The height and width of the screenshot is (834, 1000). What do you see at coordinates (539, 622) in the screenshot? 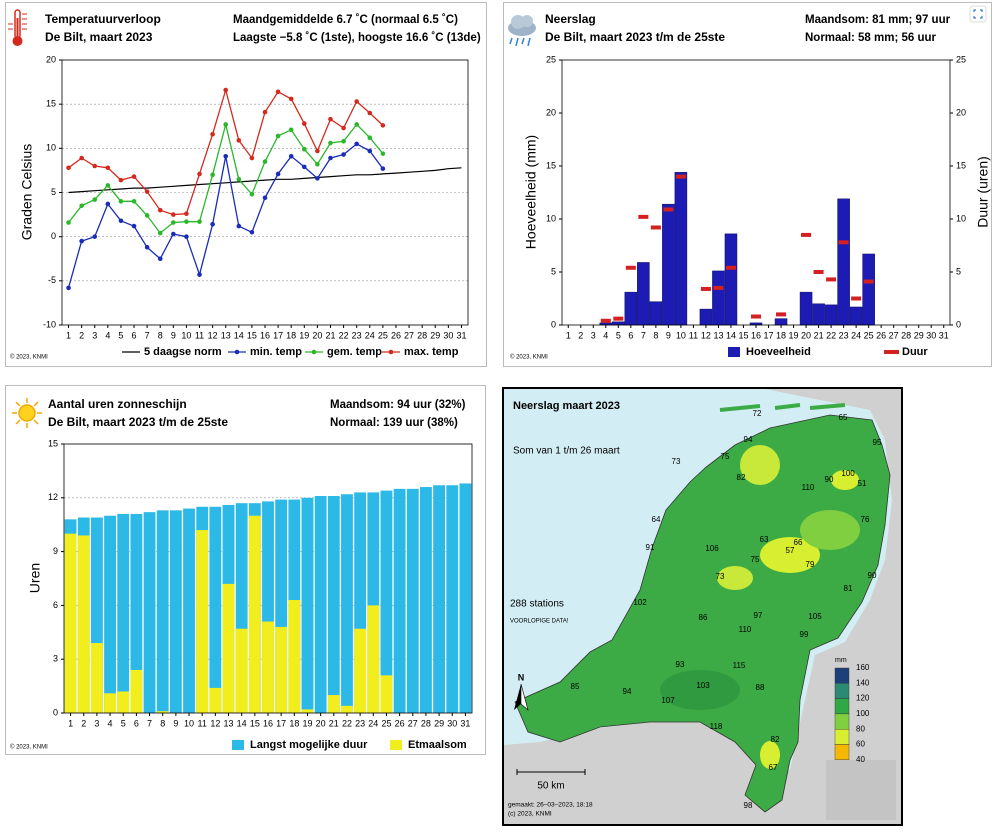
I see `map-warning: VOORLOPIGE DATA!` at bounding box center [539, 622].